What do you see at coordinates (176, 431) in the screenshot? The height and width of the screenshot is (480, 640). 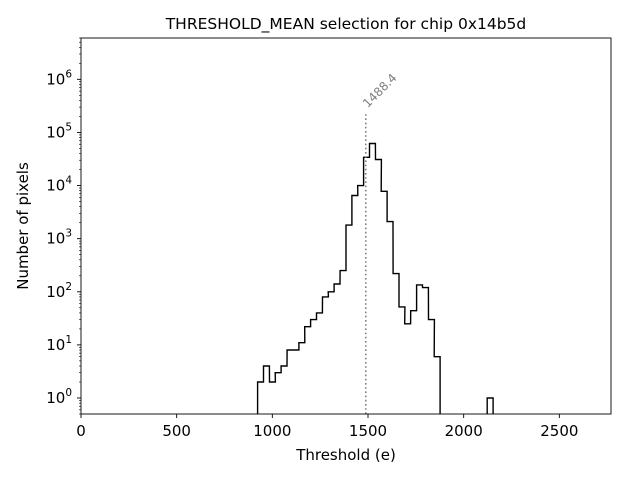 I see `x-tick-label: 500` at bounding box center [176, 431].